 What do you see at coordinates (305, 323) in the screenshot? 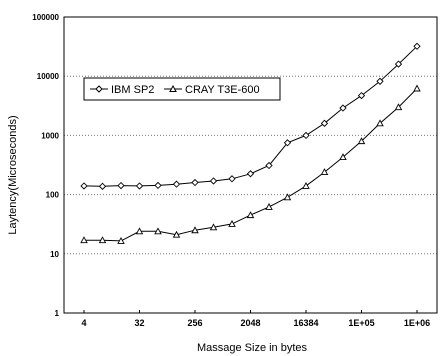
I see `x-tick-label: 16384` at bounding box center [305, 323].